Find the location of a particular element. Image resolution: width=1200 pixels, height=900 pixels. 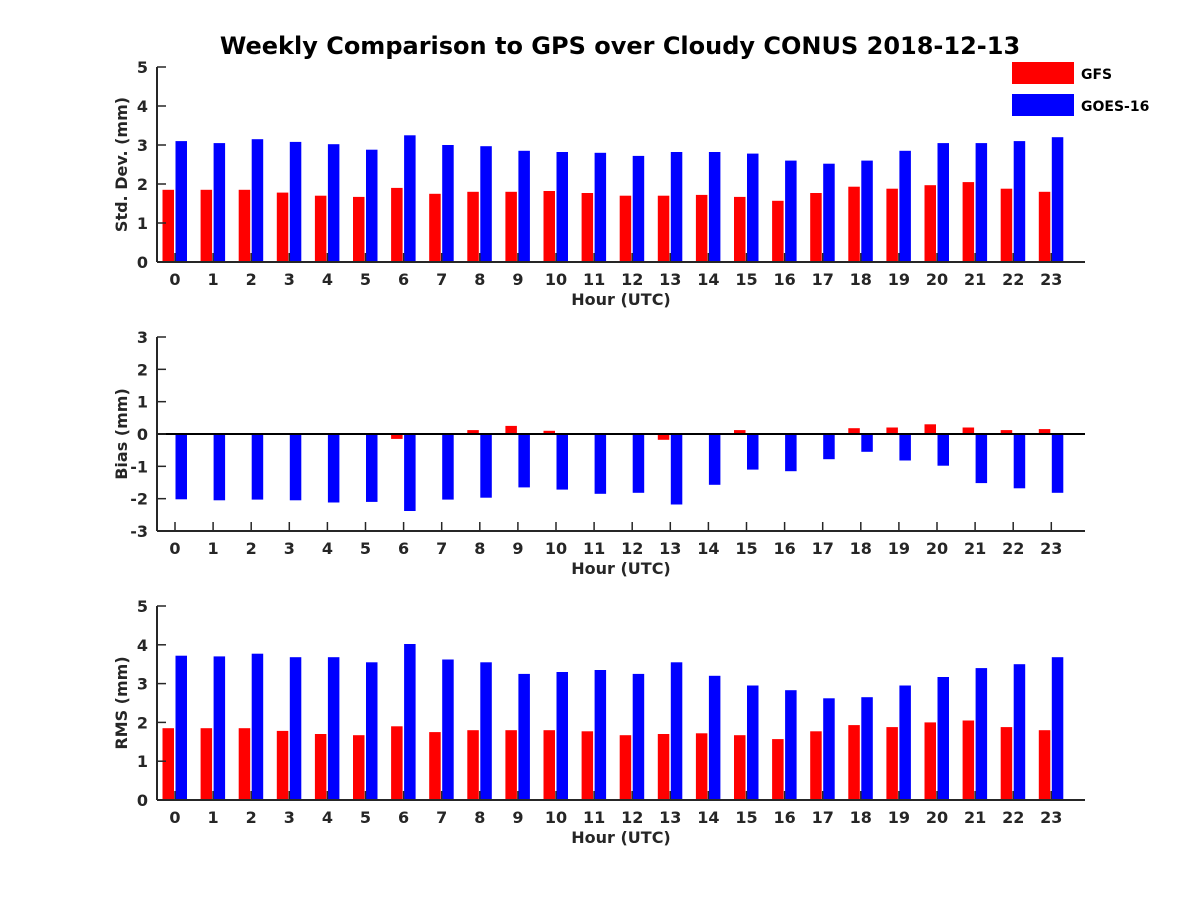

bias-x-tick-label: 11 is located at coordinates (594, 548).